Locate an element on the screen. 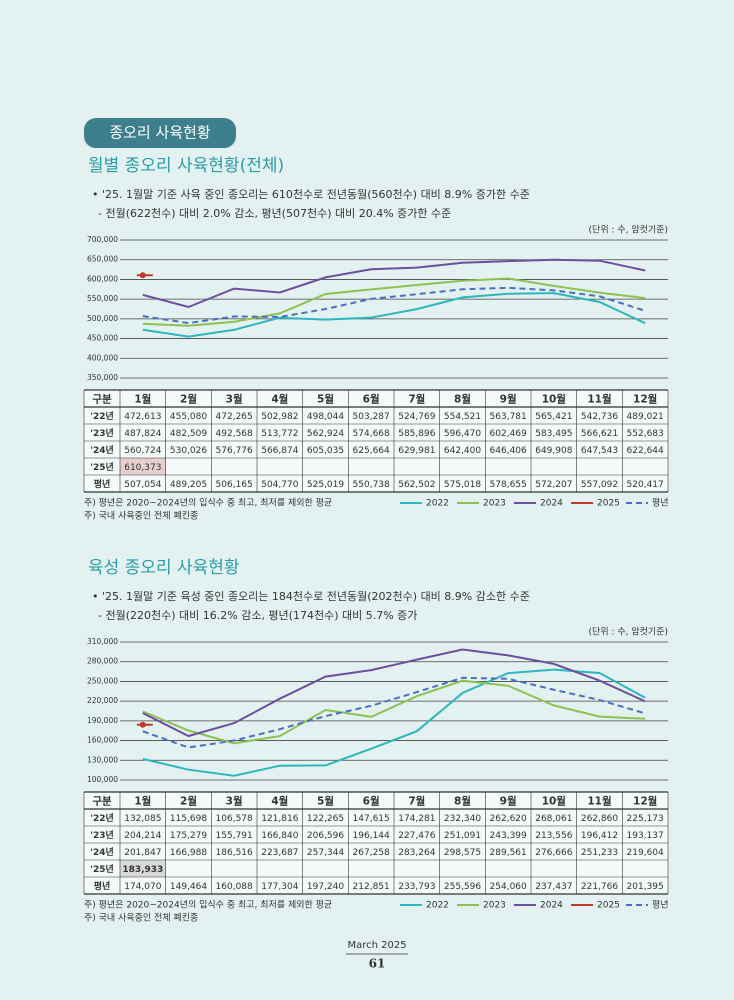 This screenshot has height=1000, width=734. table-cell: 530,026 is located at coordinates (188, 451).